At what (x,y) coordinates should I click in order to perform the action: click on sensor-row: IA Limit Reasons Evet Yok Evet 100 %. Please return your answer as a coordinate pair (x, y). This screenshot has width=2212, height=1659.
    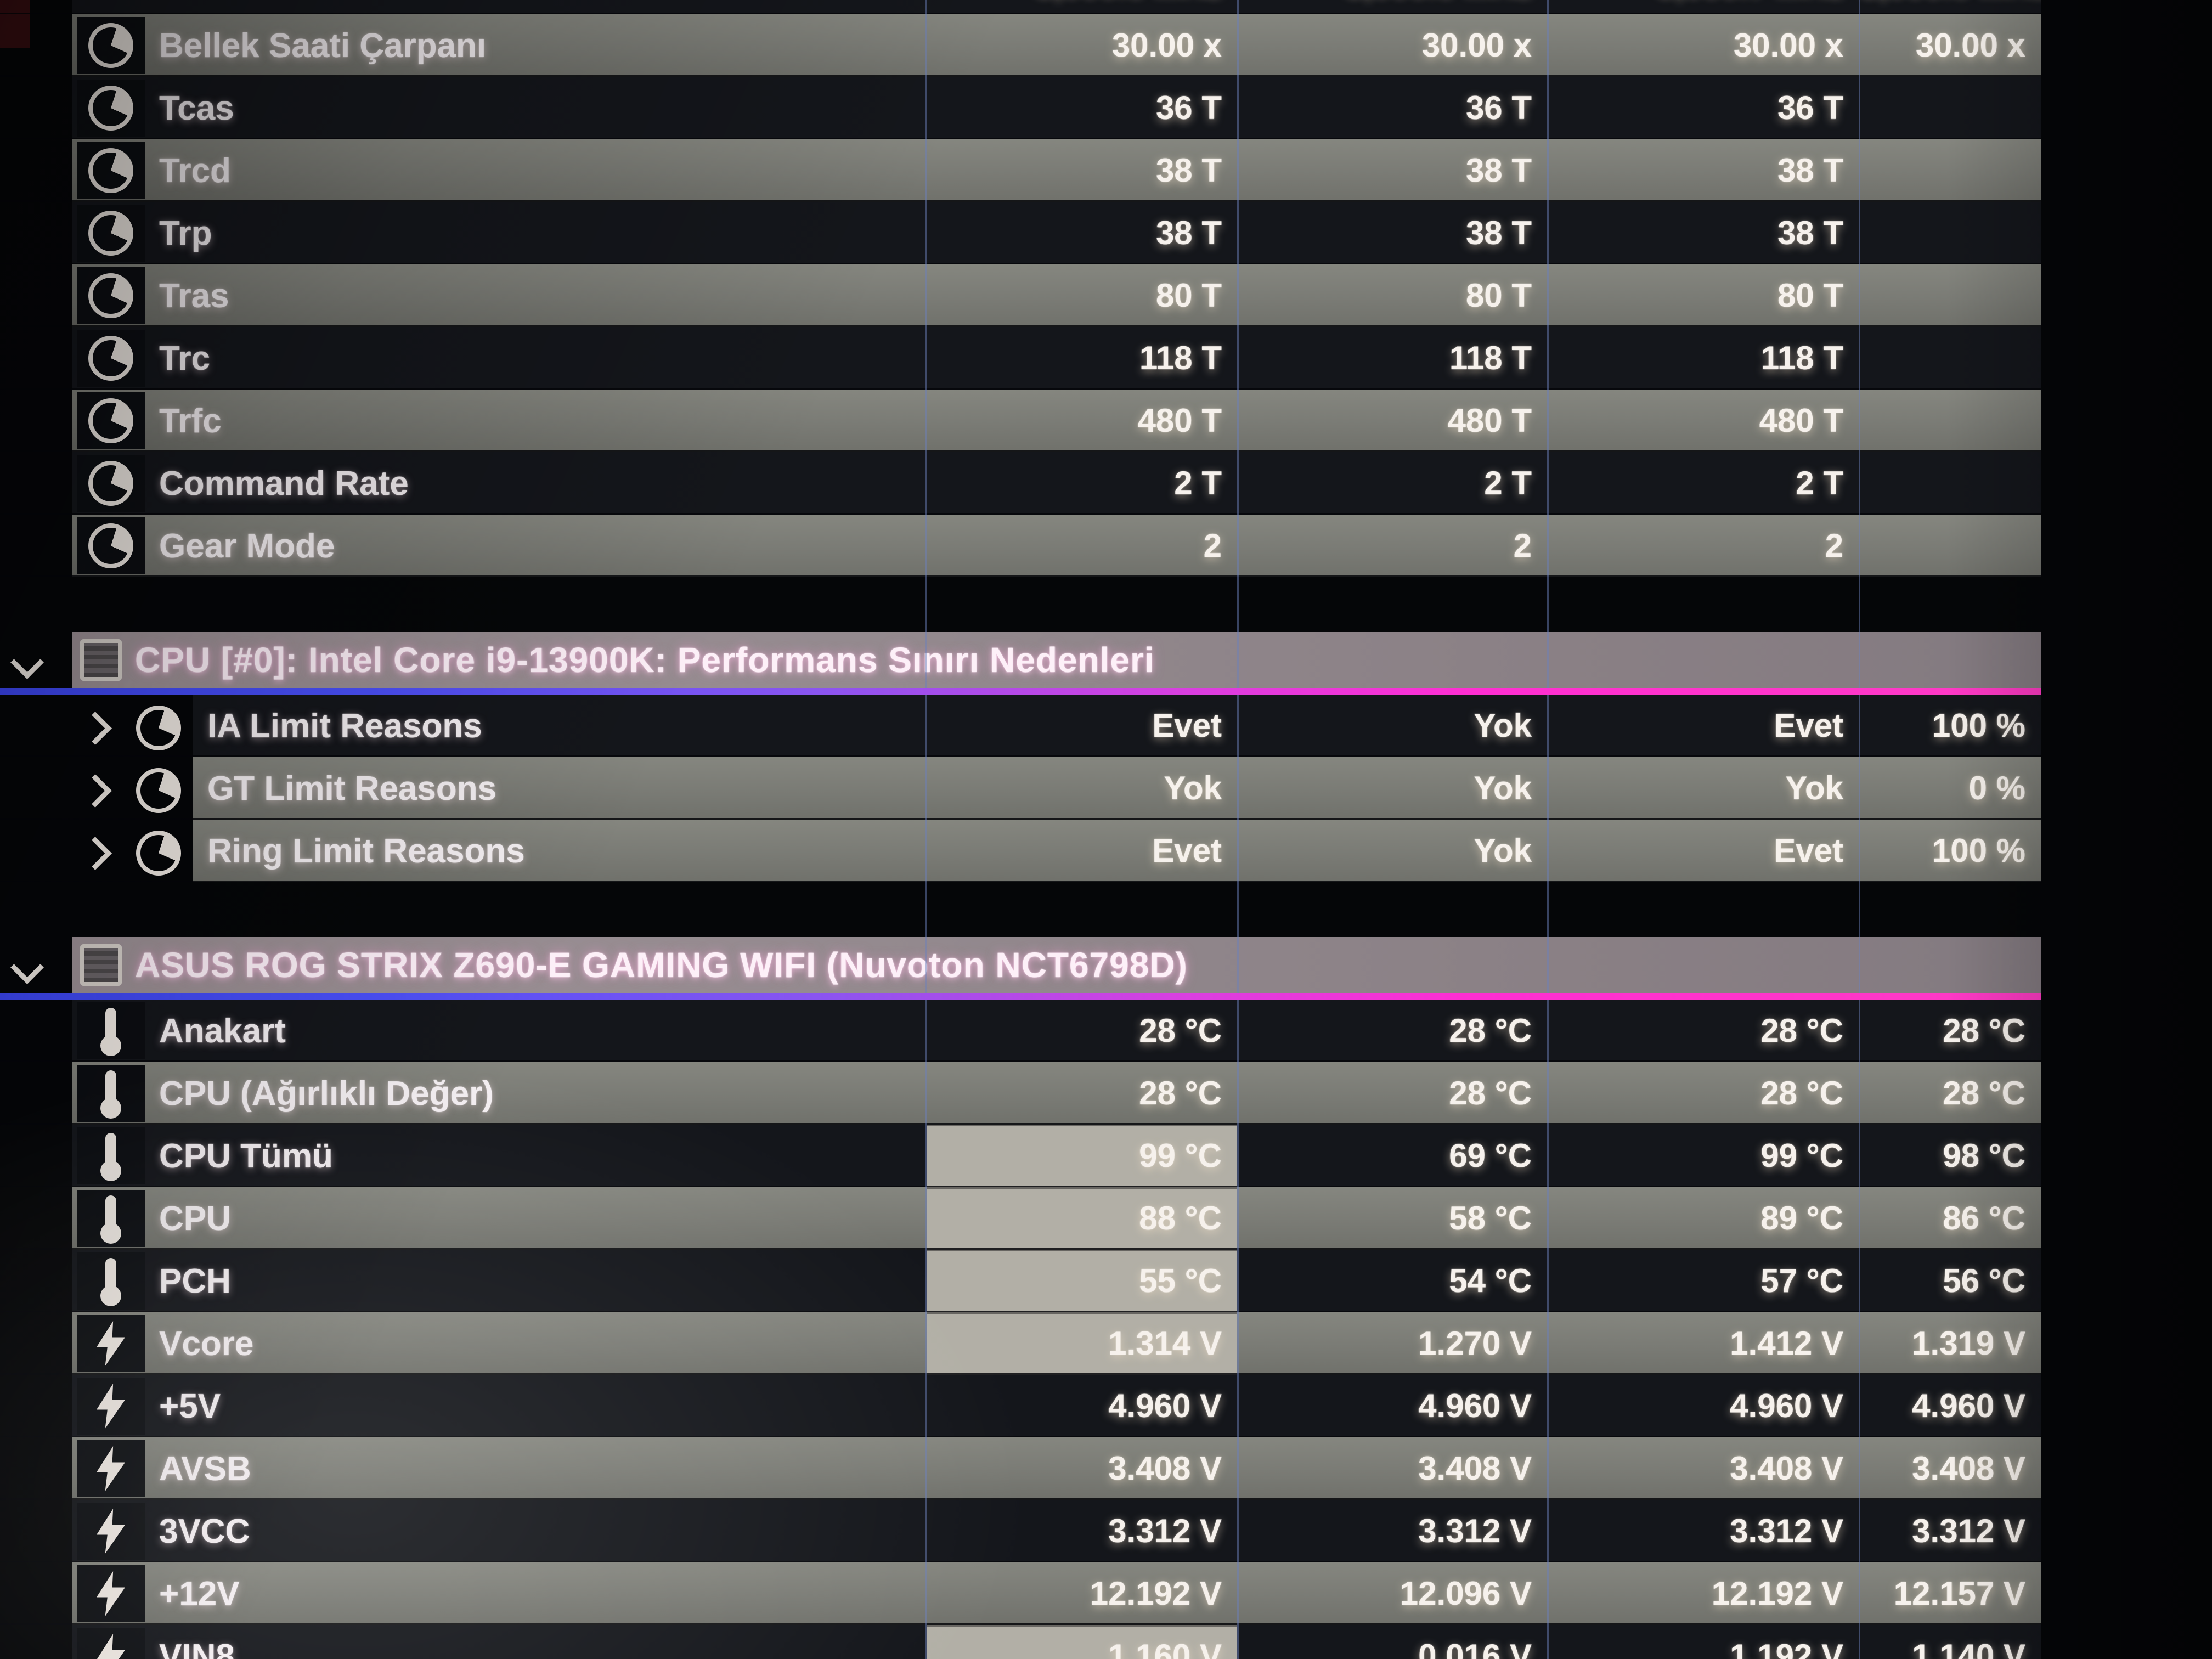
    Looking at the image, I should click on (1021, 726).